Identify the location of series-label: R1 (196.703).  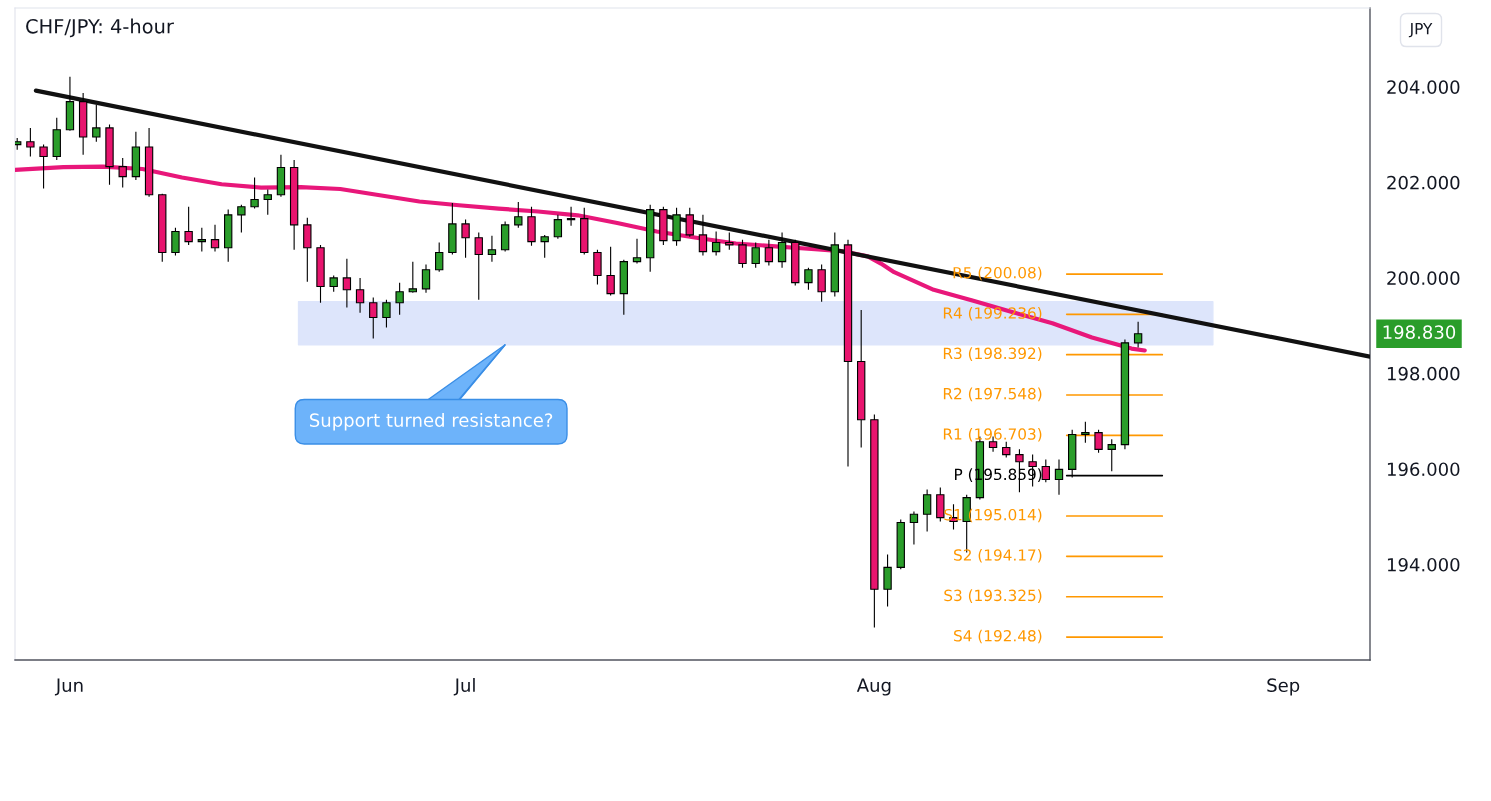
(992, 434).